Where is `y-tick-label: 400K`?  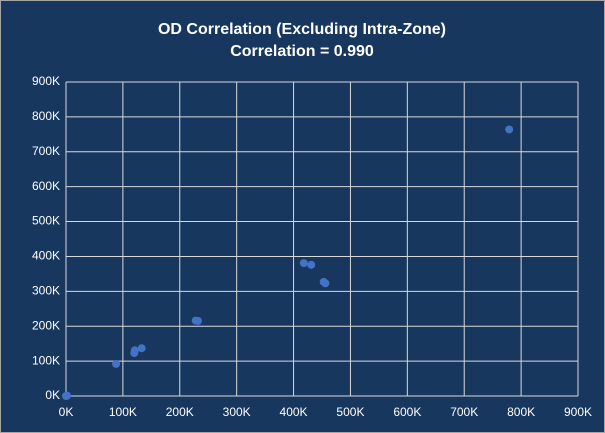 y-tick-label: 400K is located at coordinates (46, 256).